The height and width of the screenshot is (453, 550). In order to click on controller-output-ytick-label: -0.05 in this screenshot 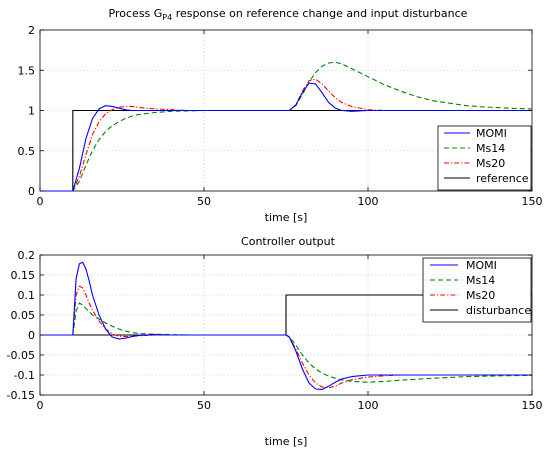, I will do `click(21, 355)`.